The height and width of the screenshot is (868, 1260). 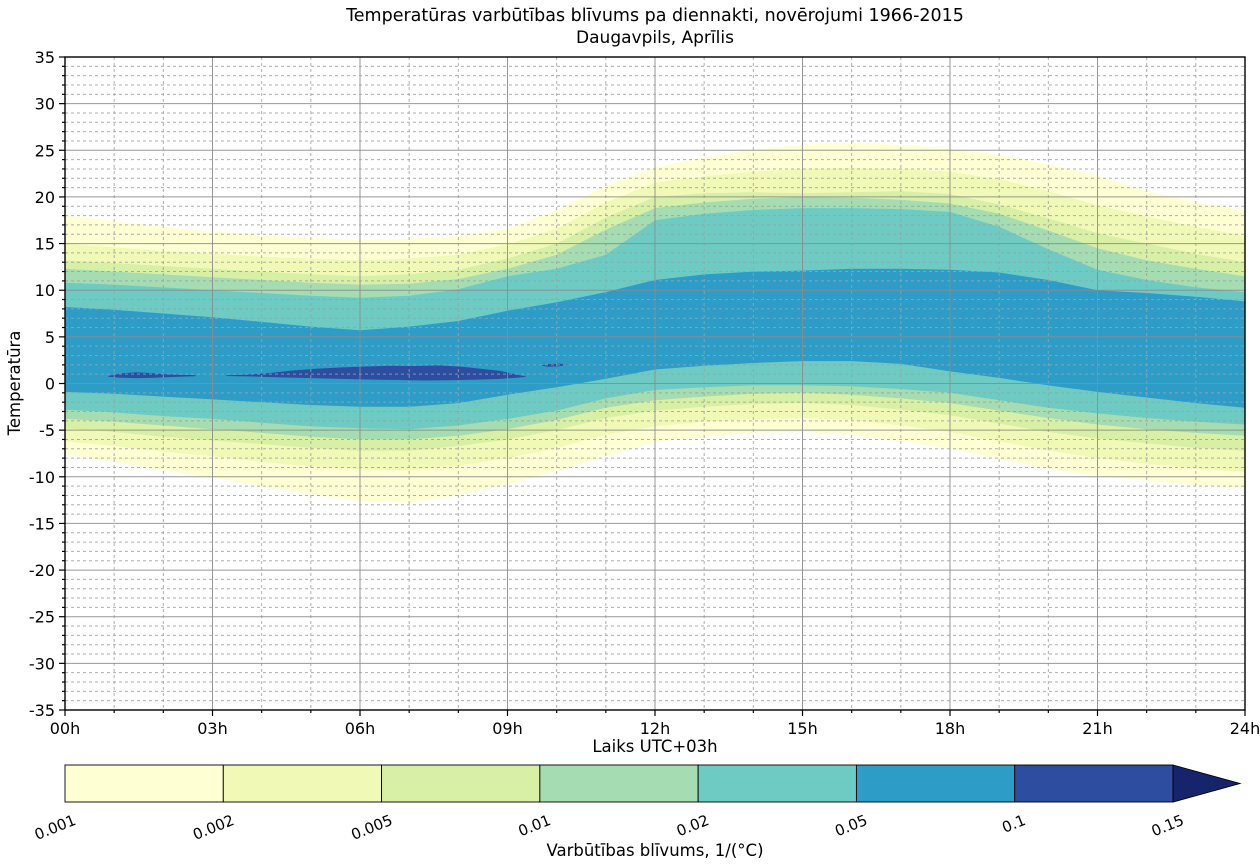 I want to click on y-tick-label: -10, so click(x=42, y=477).